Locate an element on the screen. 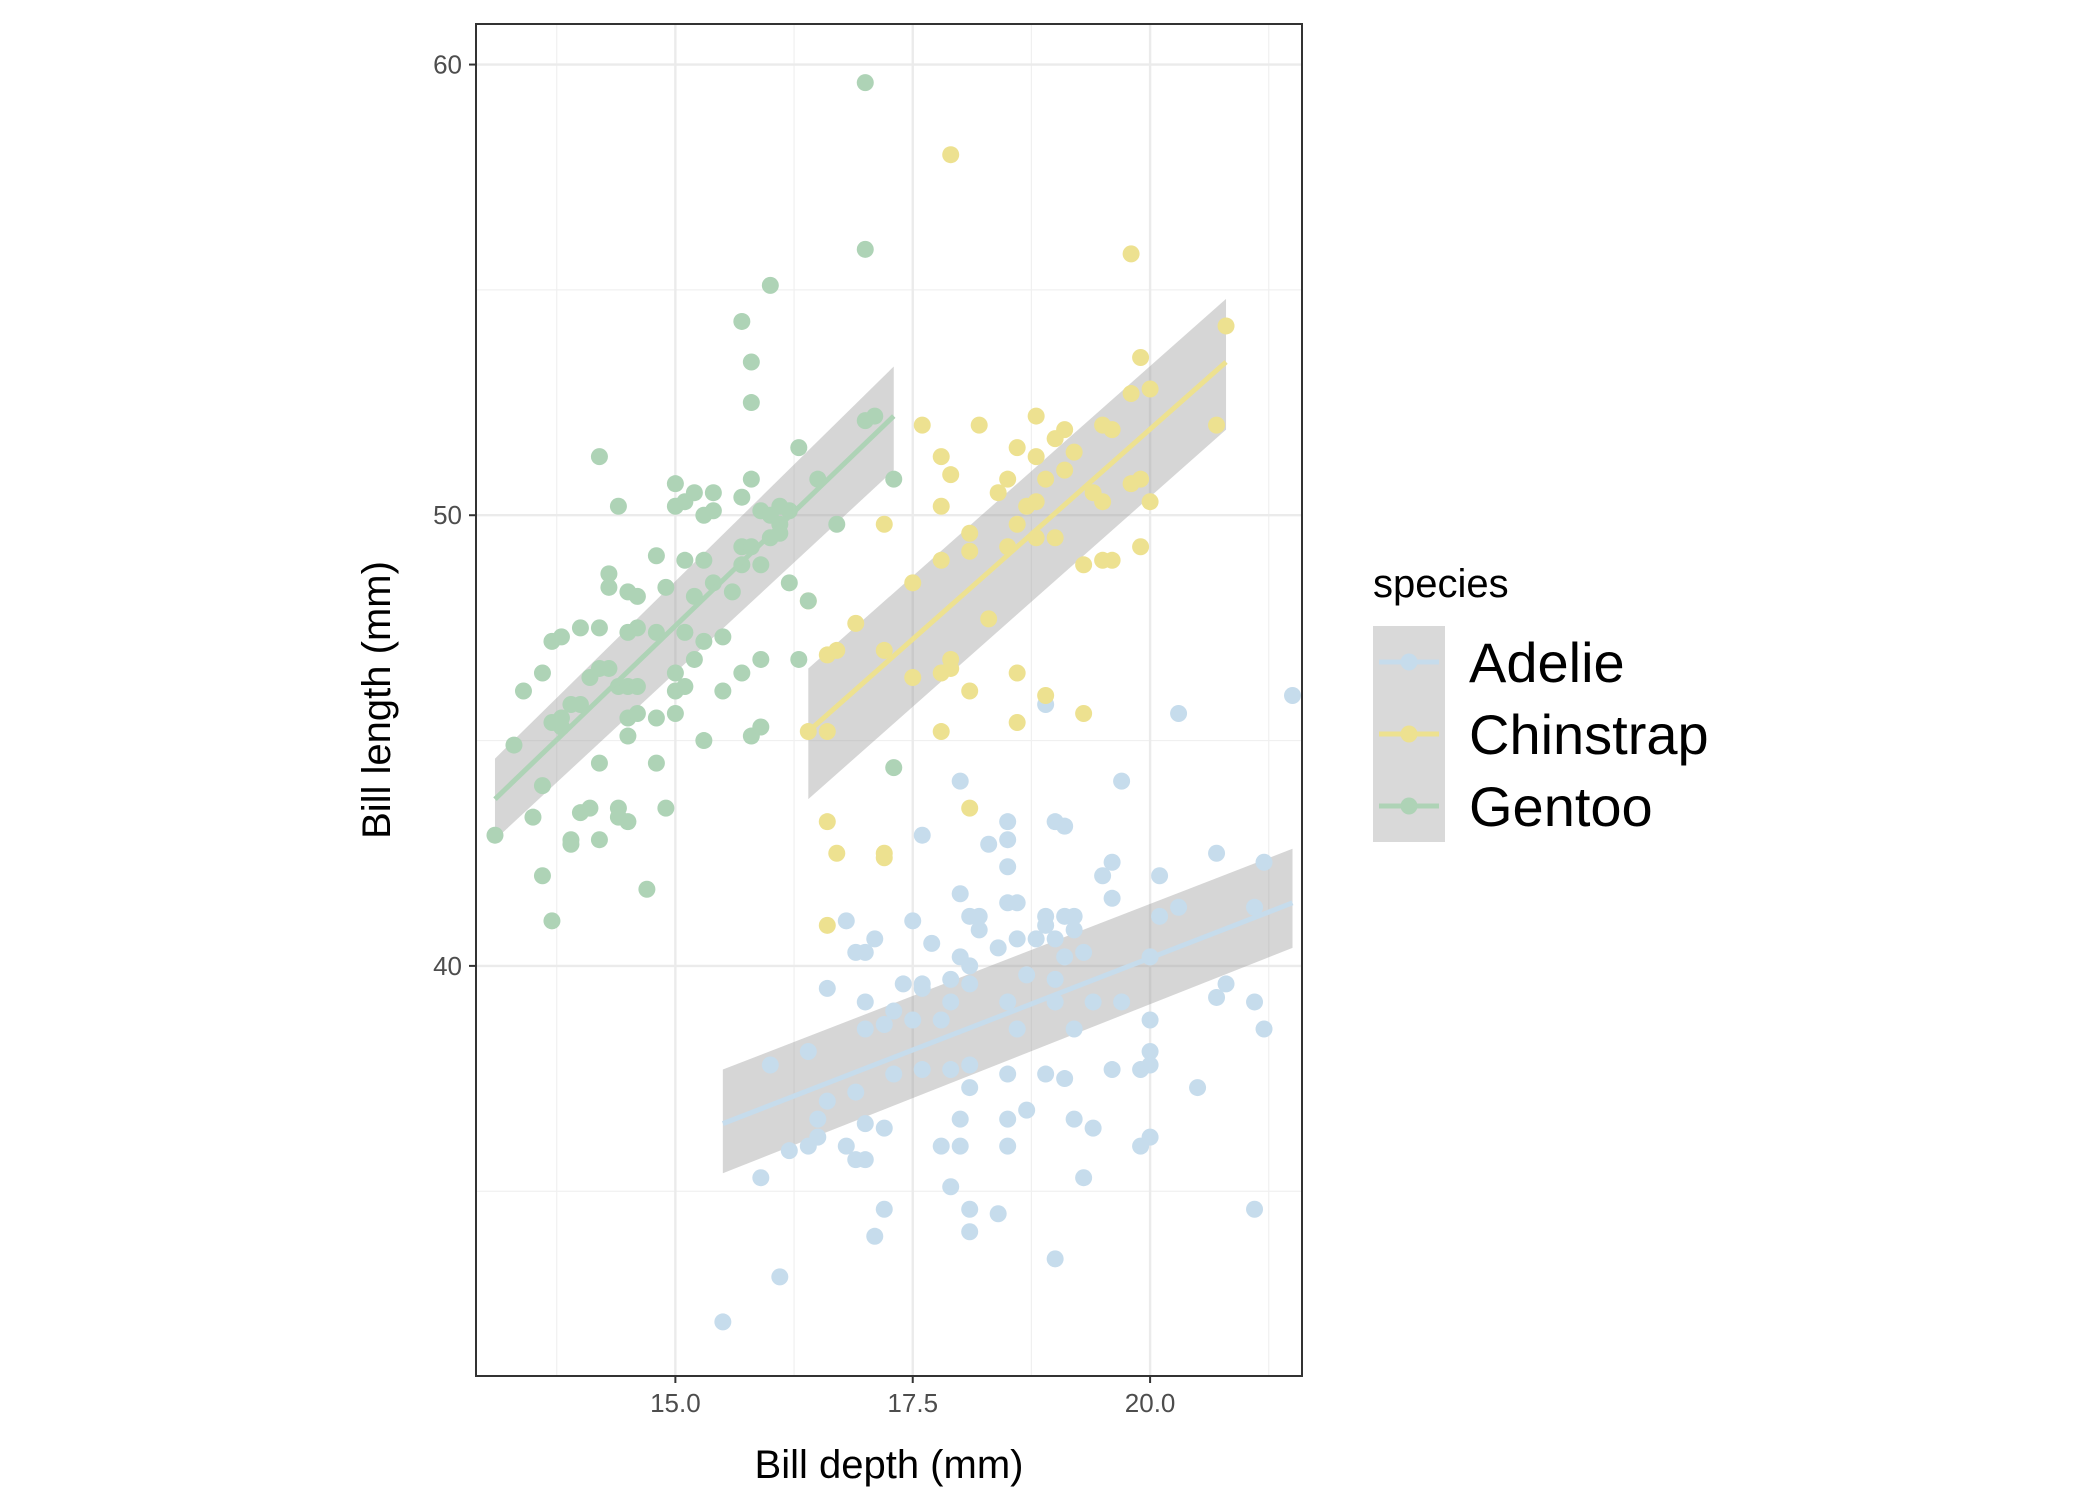 The image size is (2100, 1500). y-axis: 40 50 60 is located at coordinates (454, 515).